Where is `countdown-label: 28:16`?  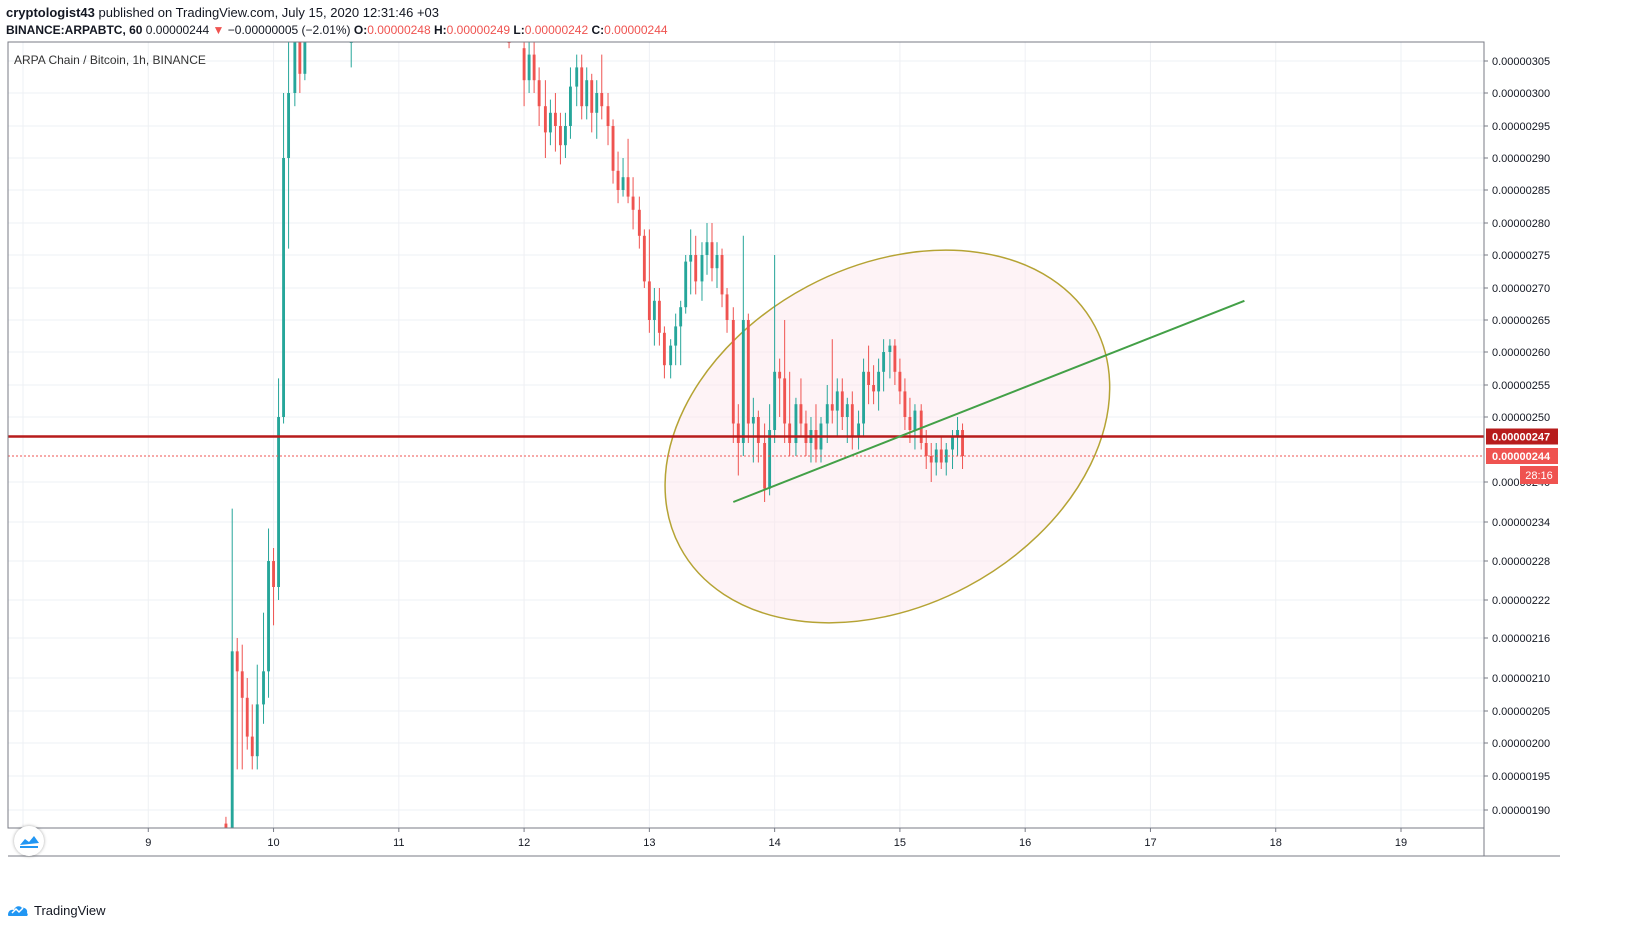 countdown-label: 28:16 is located at coordinates (1539, 476).